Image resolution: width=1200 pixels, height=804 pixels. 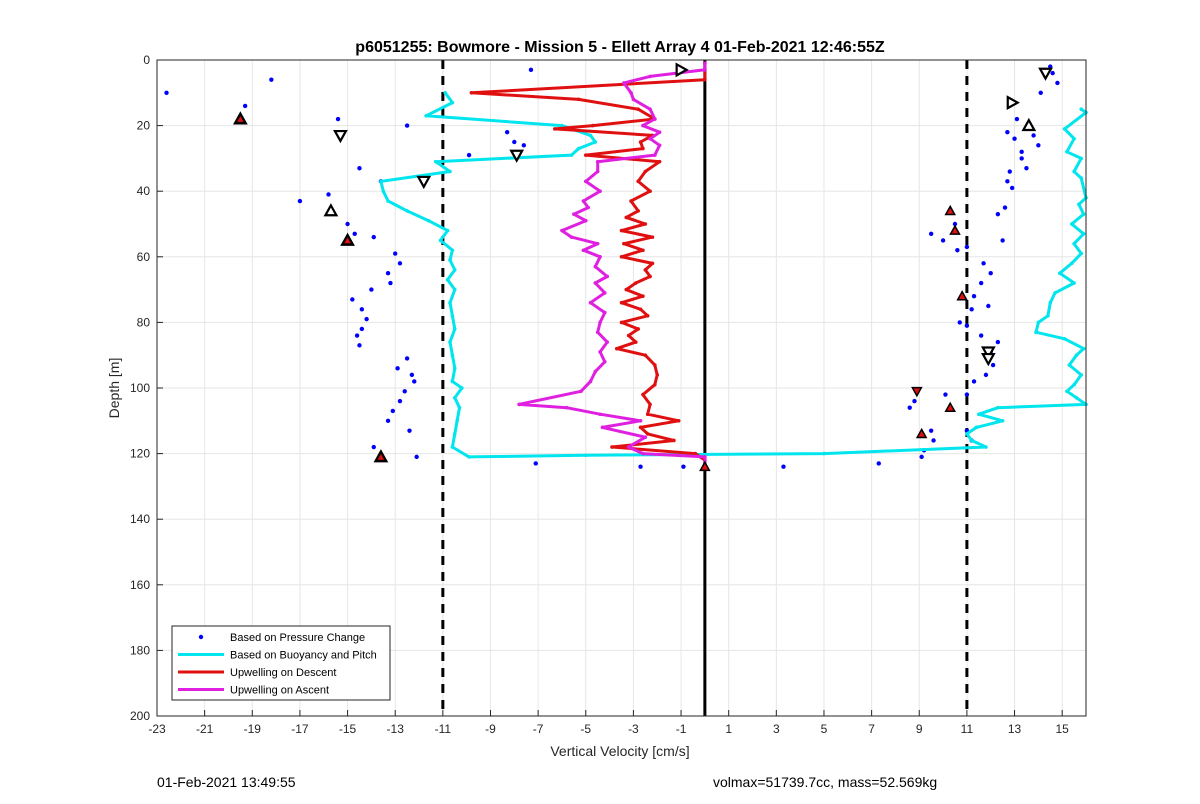 I want to click on x-tick-label: -13, so click(x=396, y=729).